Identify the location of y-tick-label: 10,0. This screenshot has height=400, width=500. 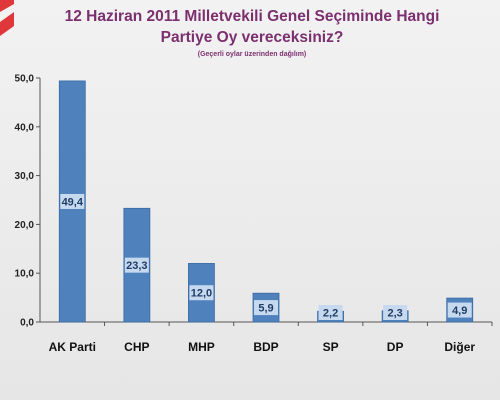
(25, 274).